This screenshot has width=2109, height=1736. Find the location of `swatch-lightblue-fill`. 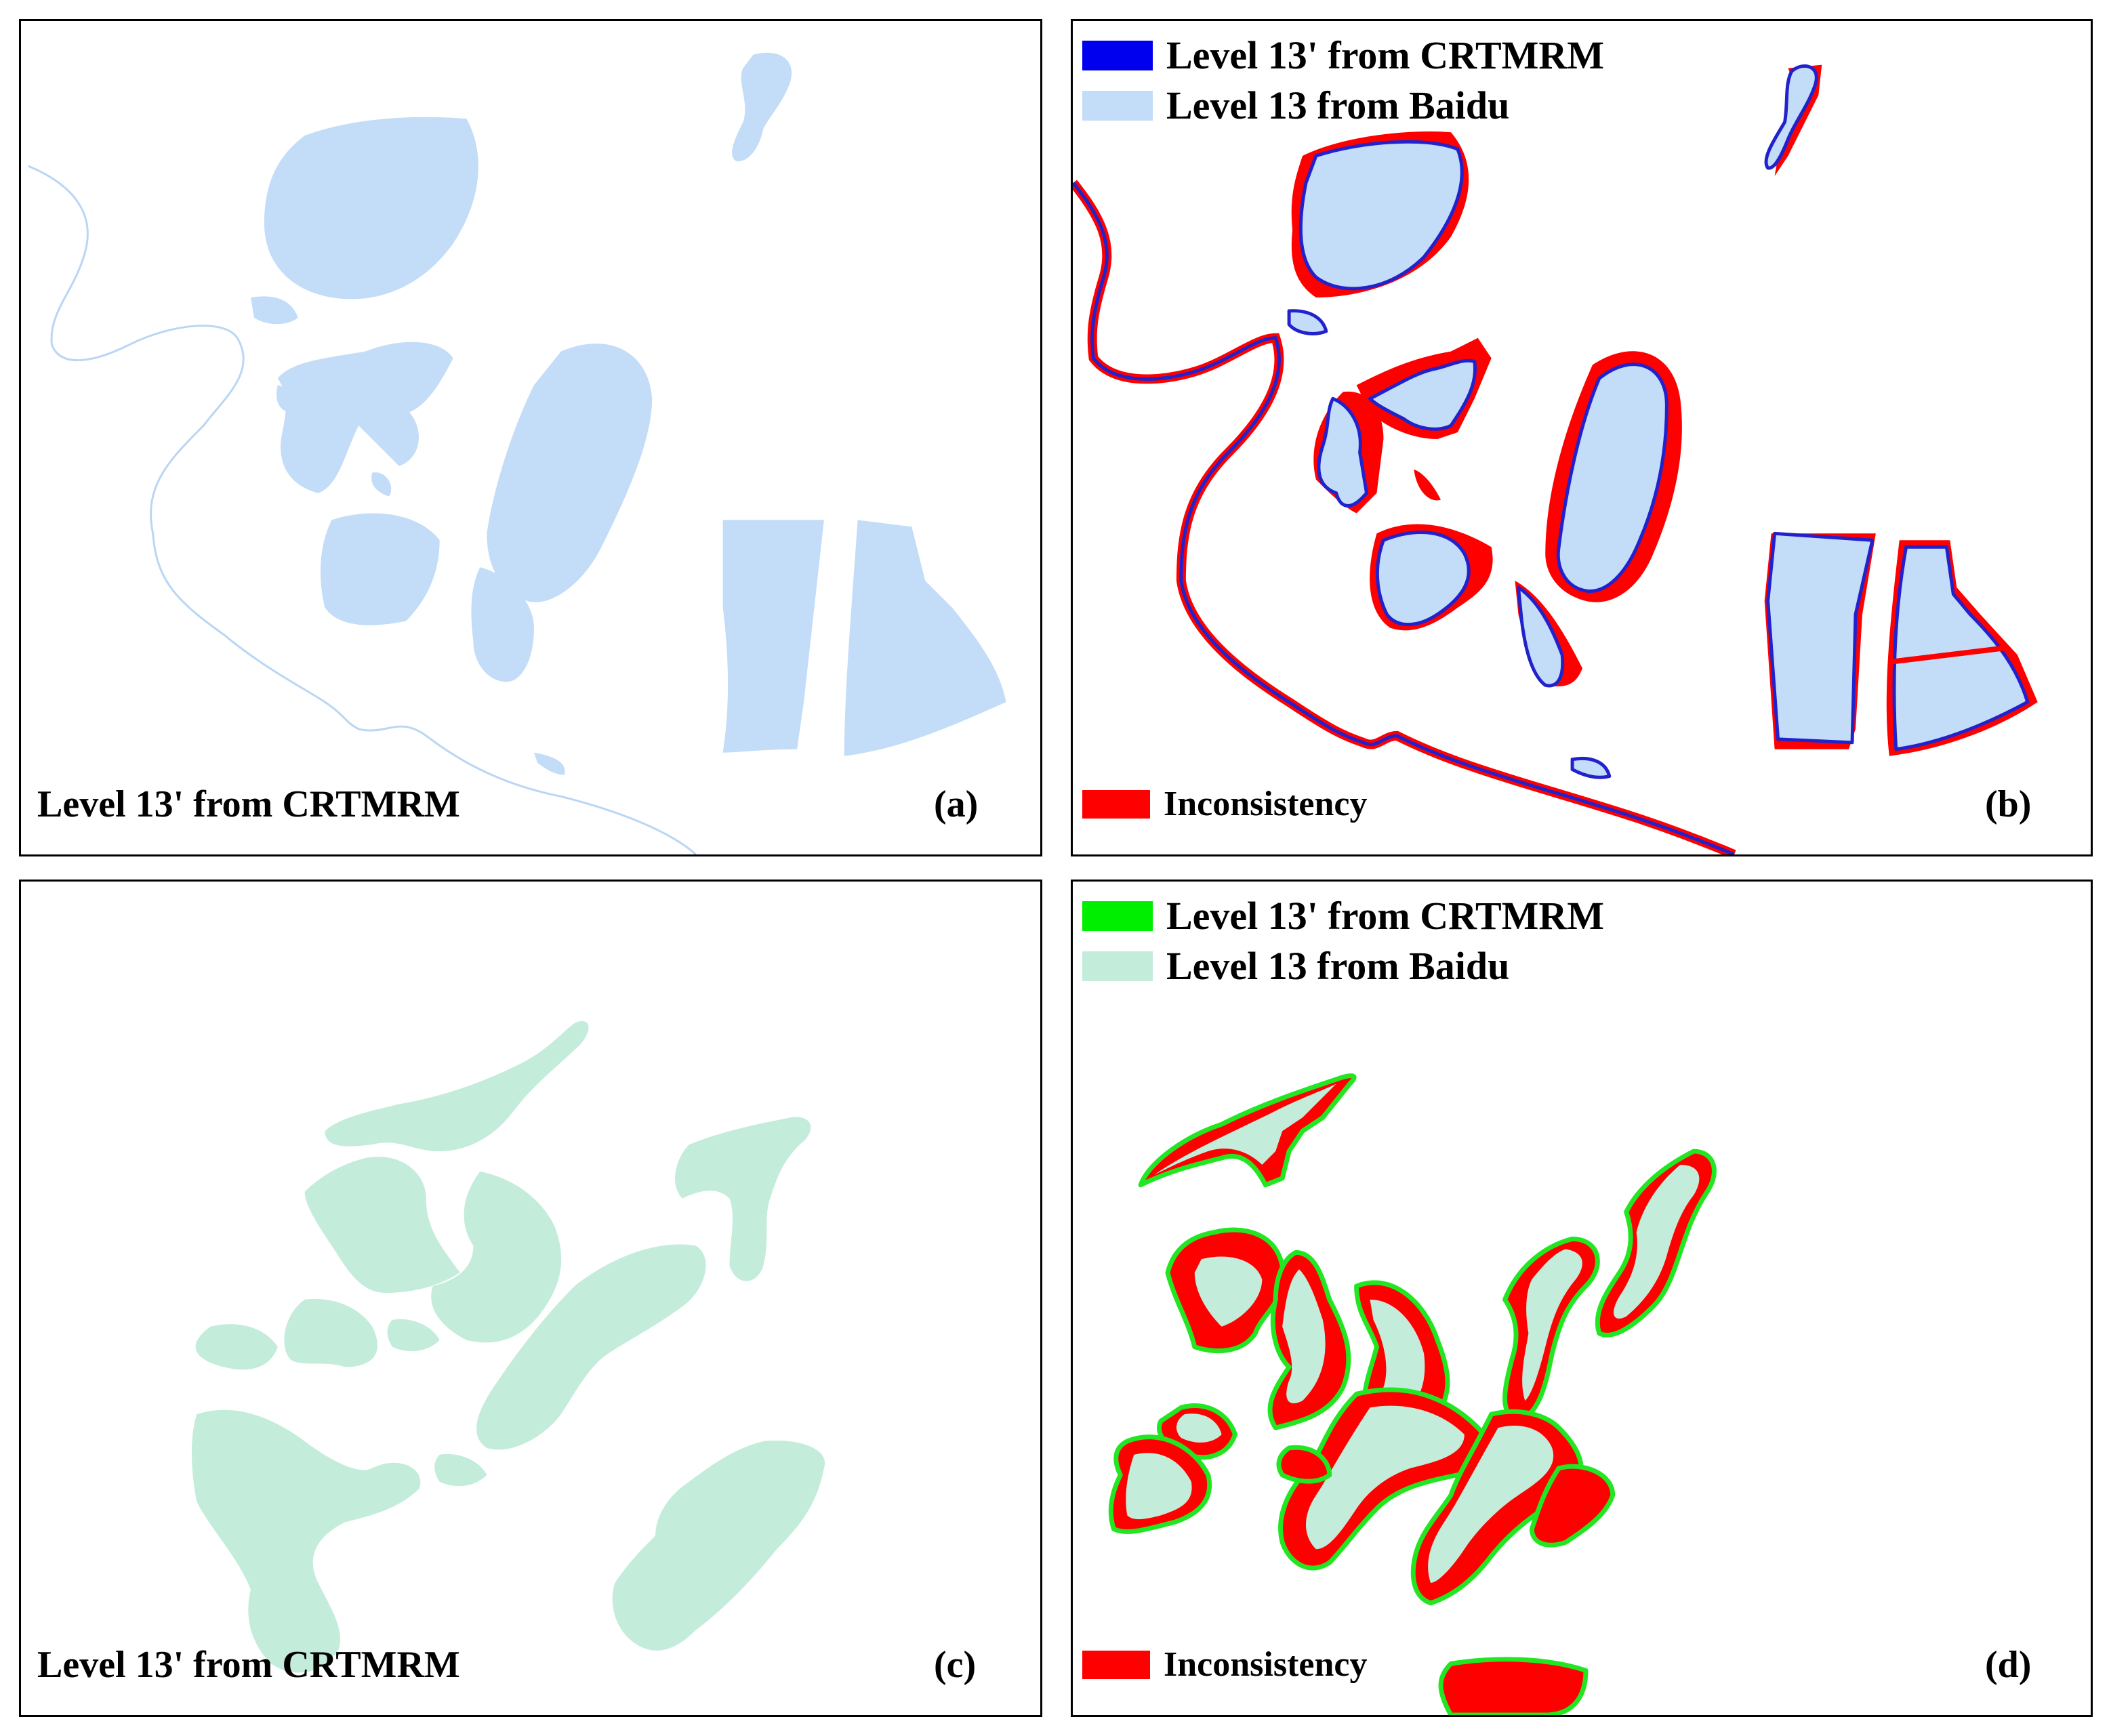

swatch-lightblue-fill is located at coordinates (1117, 106).